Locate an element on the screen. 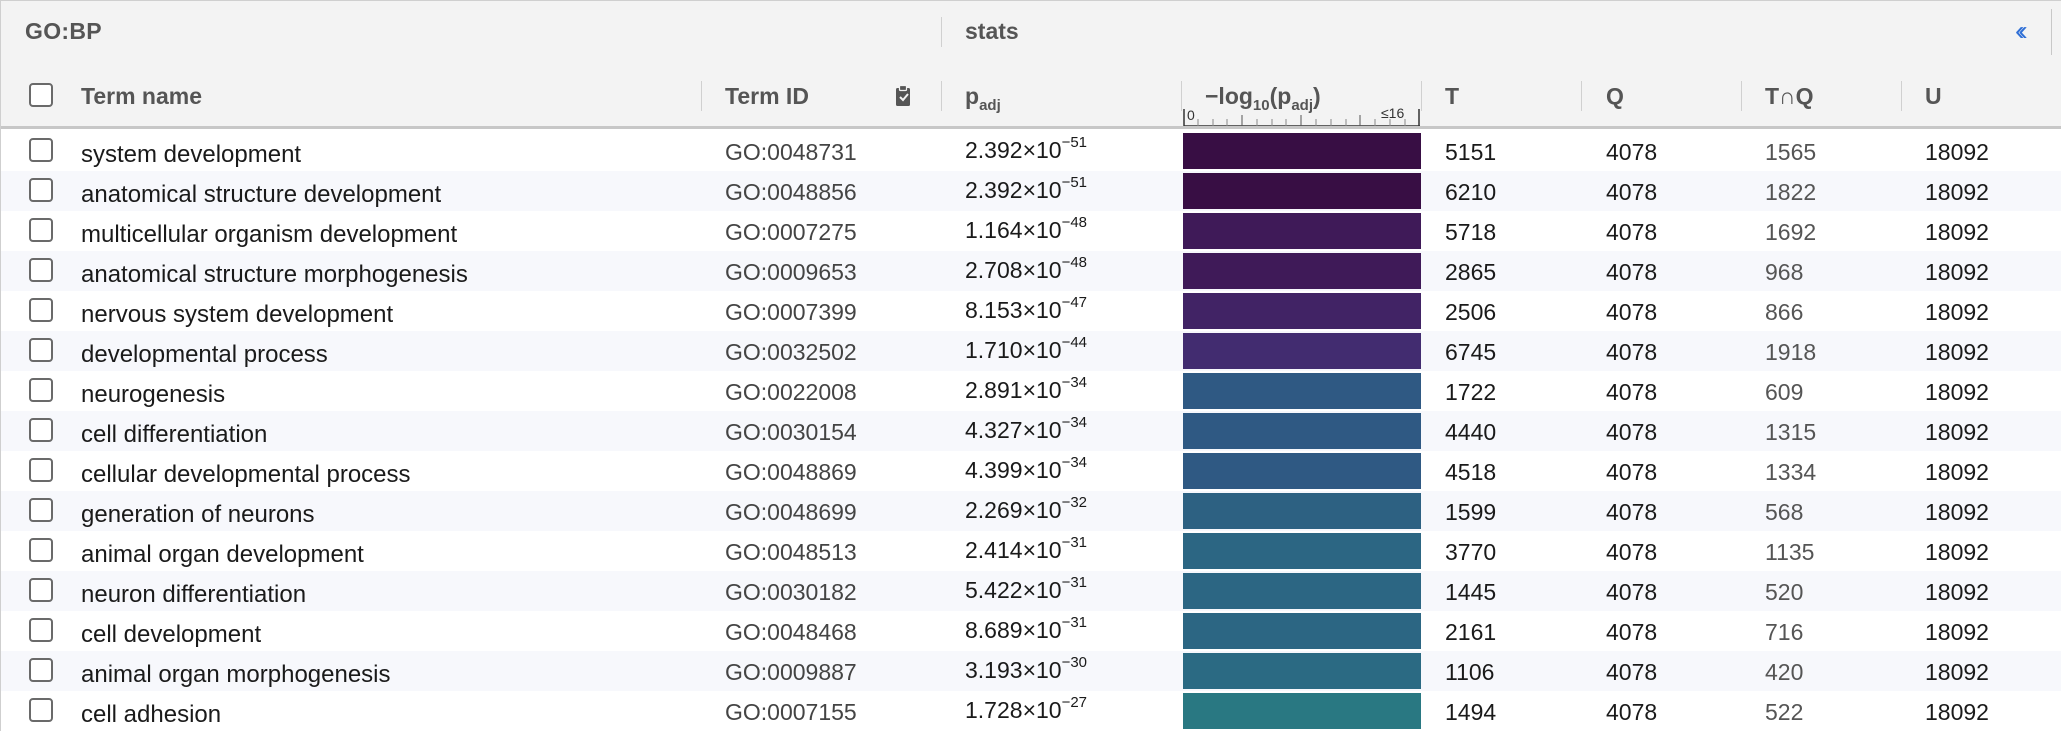  term-id: GO:0048856 is located at coordinates (791, 192).